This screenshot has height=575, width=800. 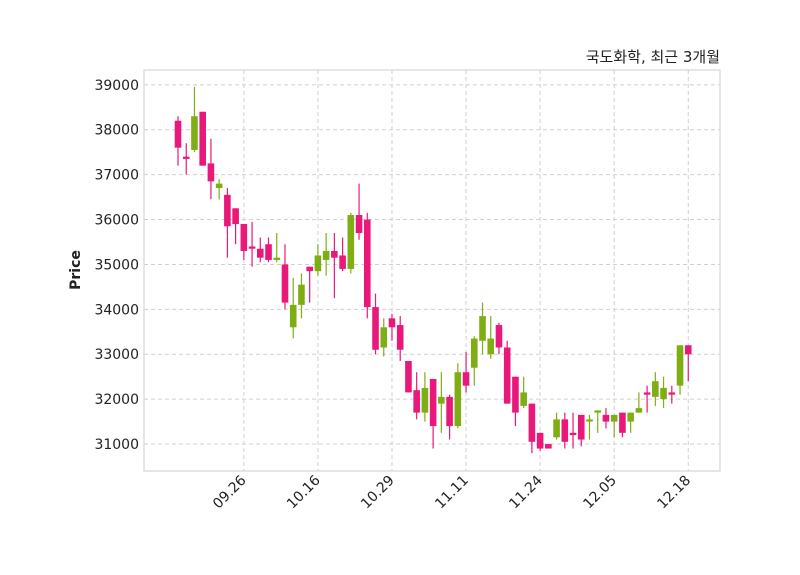 What do you see at coordinates (304, 492) in the screenshot?
I see `x-tick-label: 10.16` at bounding box center [304, 492].